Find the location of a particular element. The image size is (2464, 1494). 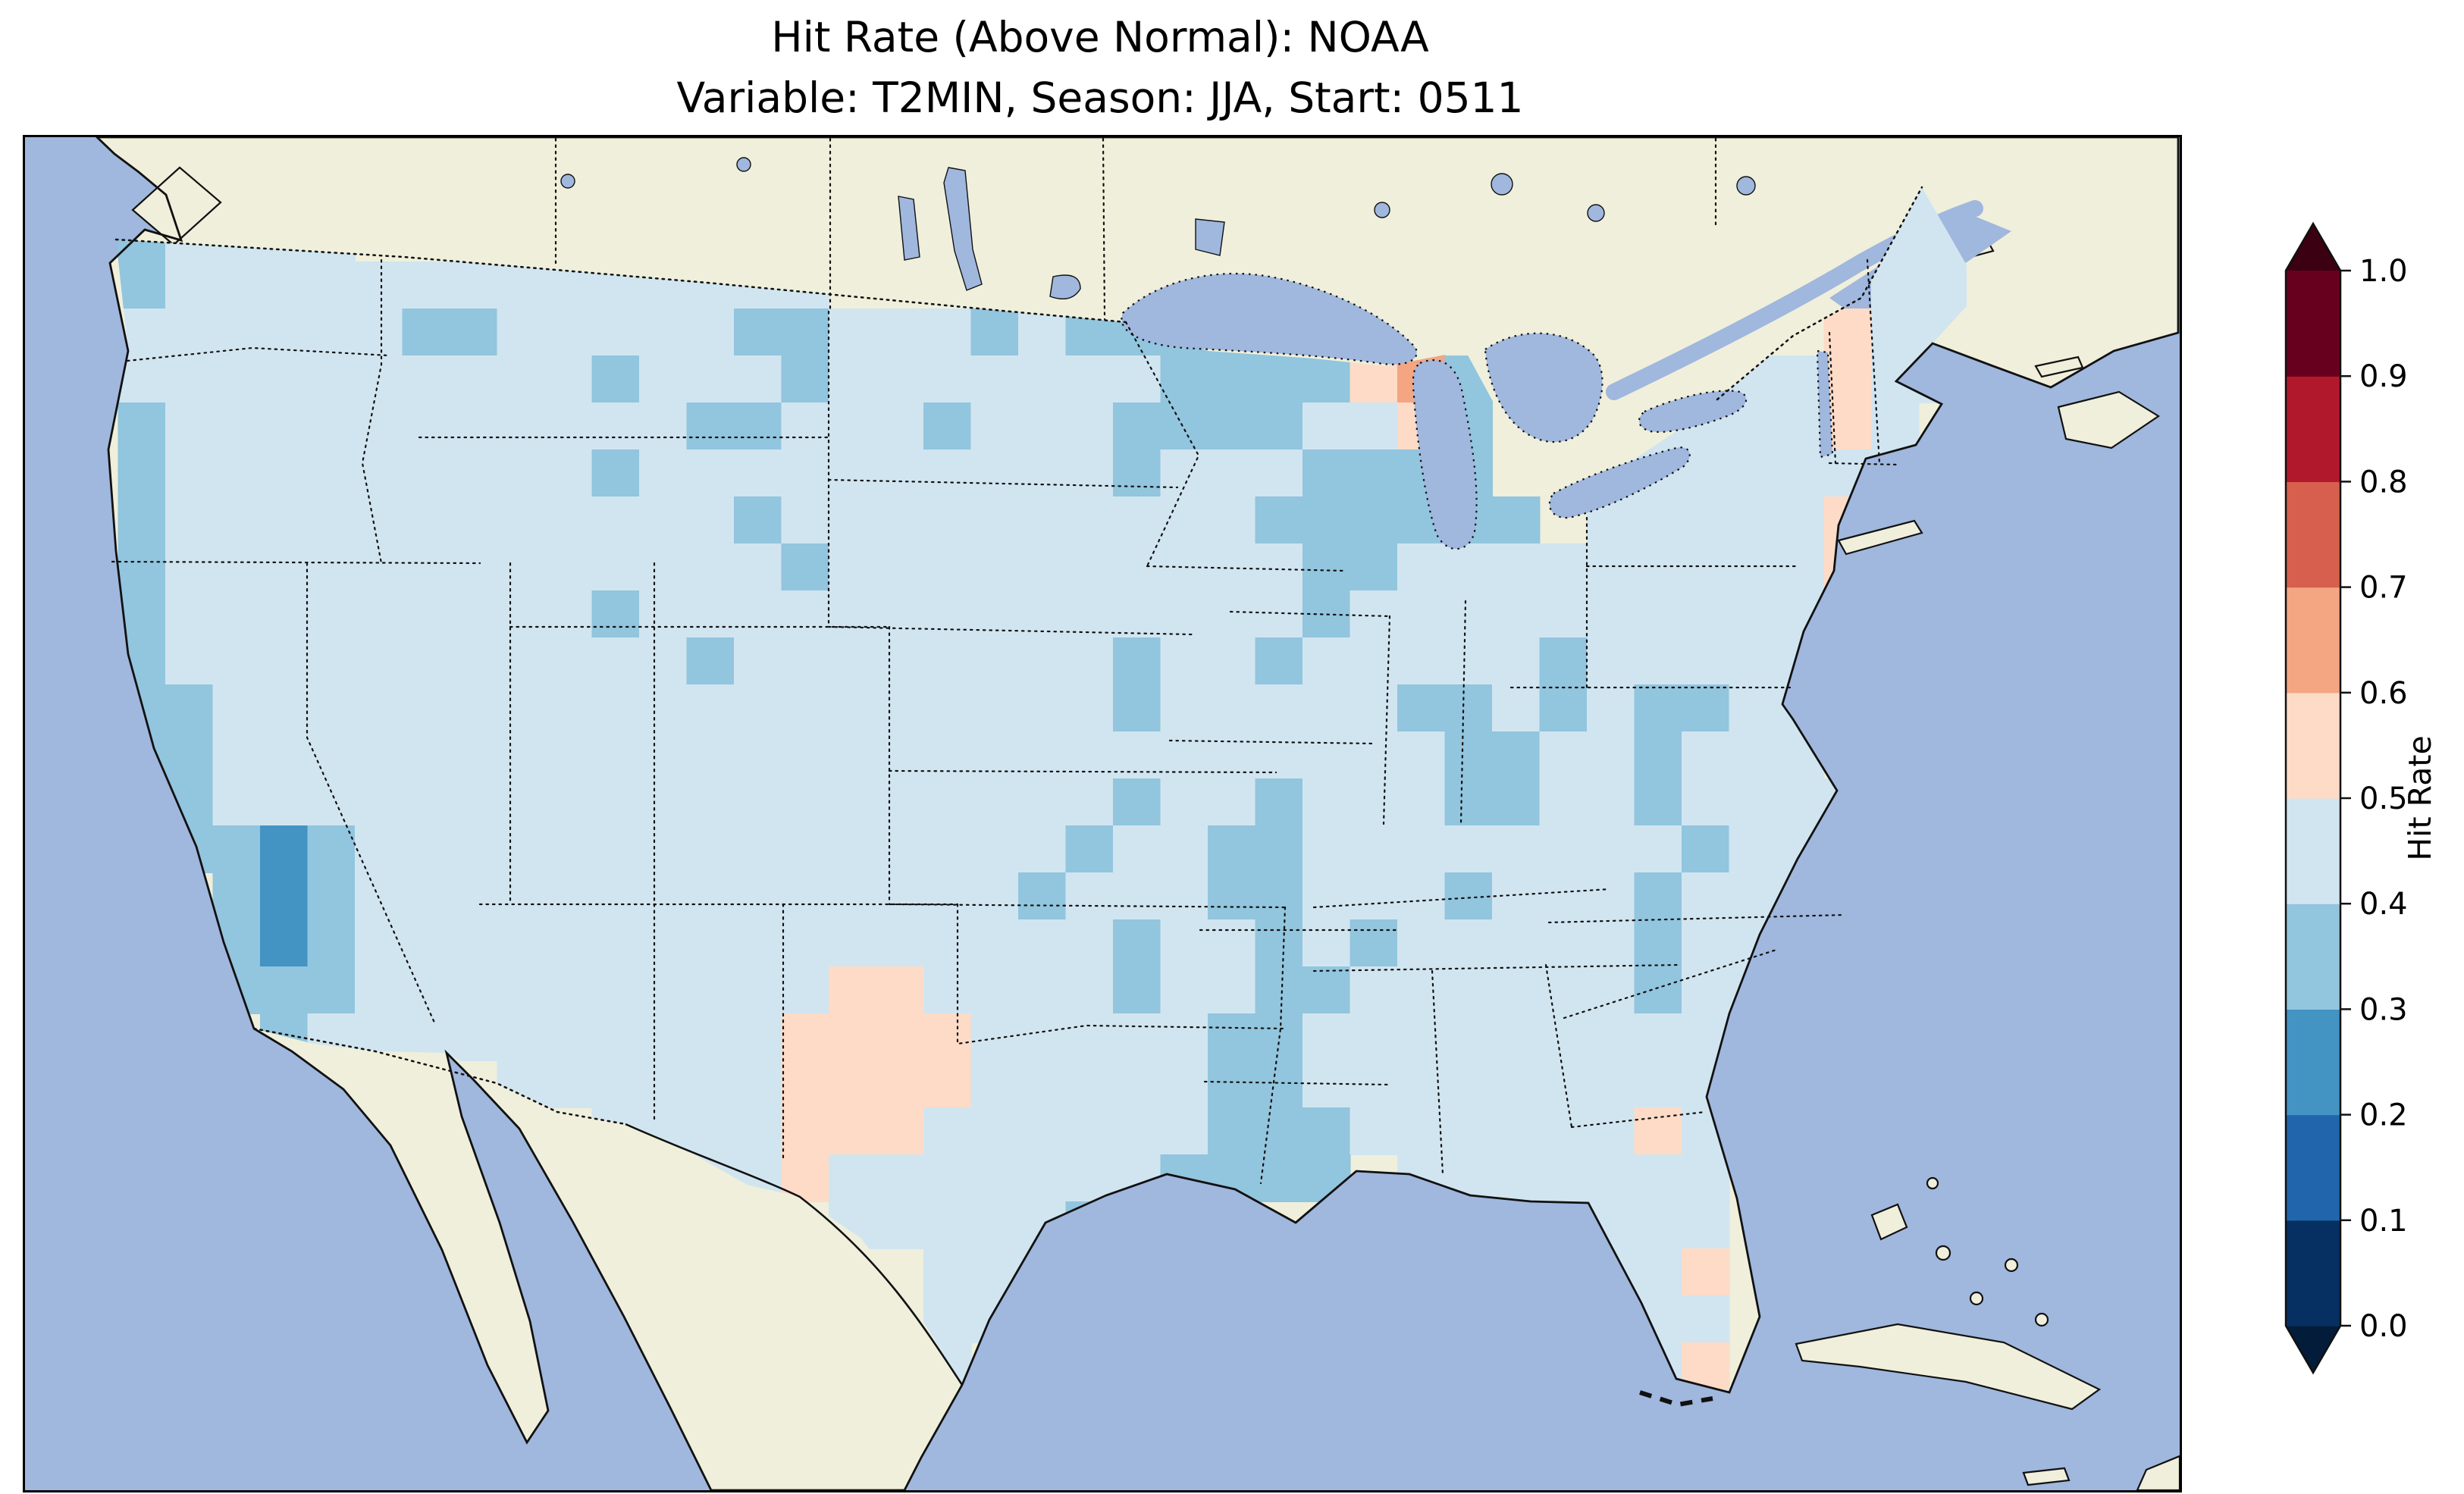

bahamas-islet is located at coordinates (2012, 1265).